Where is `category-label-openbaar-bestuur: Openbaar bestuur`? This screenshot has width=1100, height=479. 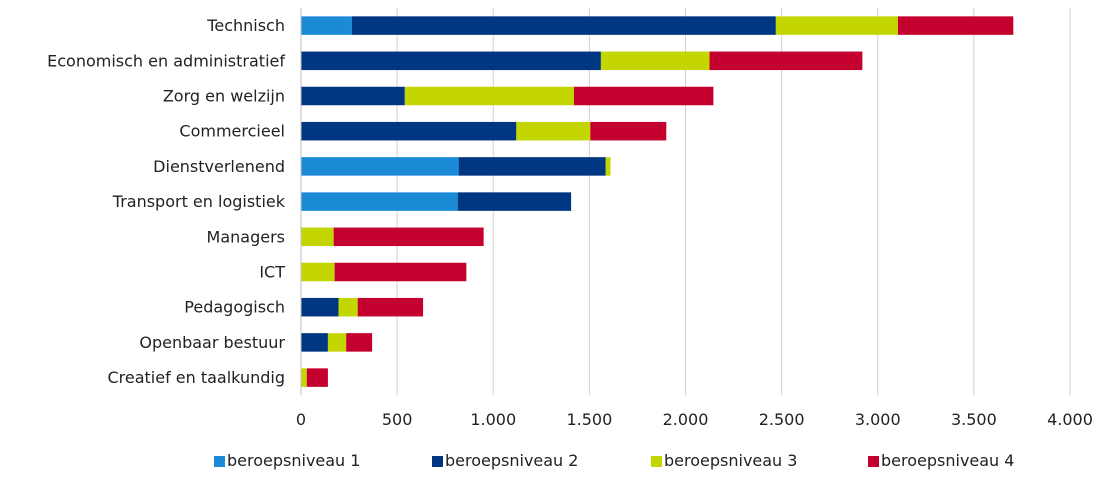 category-label-openbaar-bestuur: Openbaar bestuur is located at coordinates (212, 342).